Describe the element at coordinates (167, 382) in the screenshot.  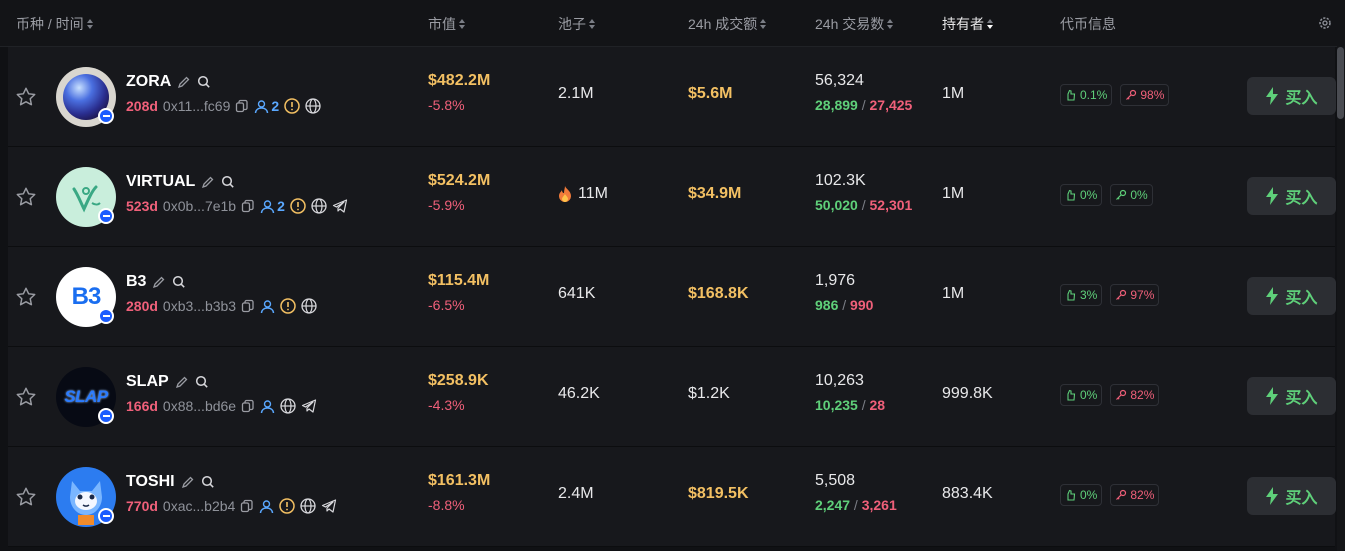
I see `token-name: SLAP` at that location.